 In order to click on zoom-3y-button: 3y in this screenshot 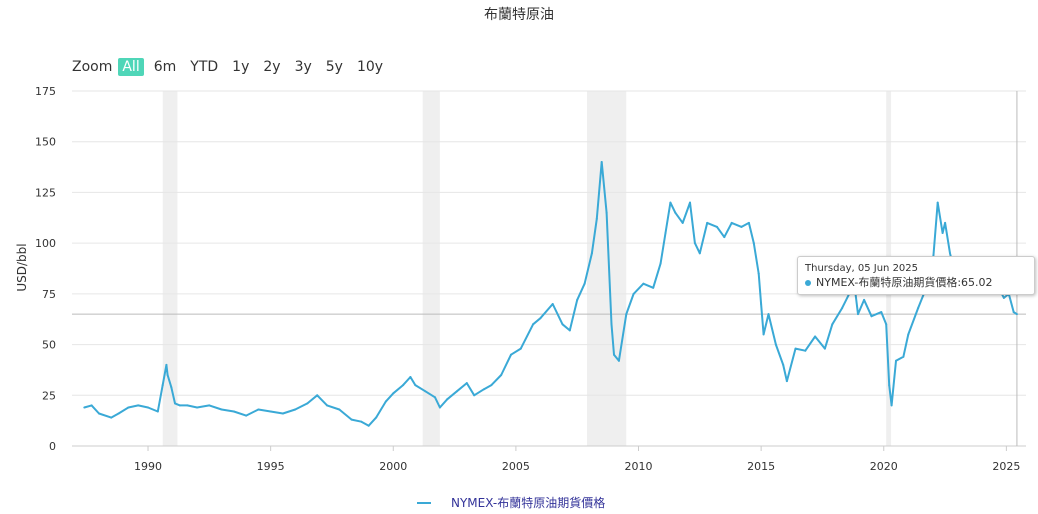, I will do `click(303, 67)`.